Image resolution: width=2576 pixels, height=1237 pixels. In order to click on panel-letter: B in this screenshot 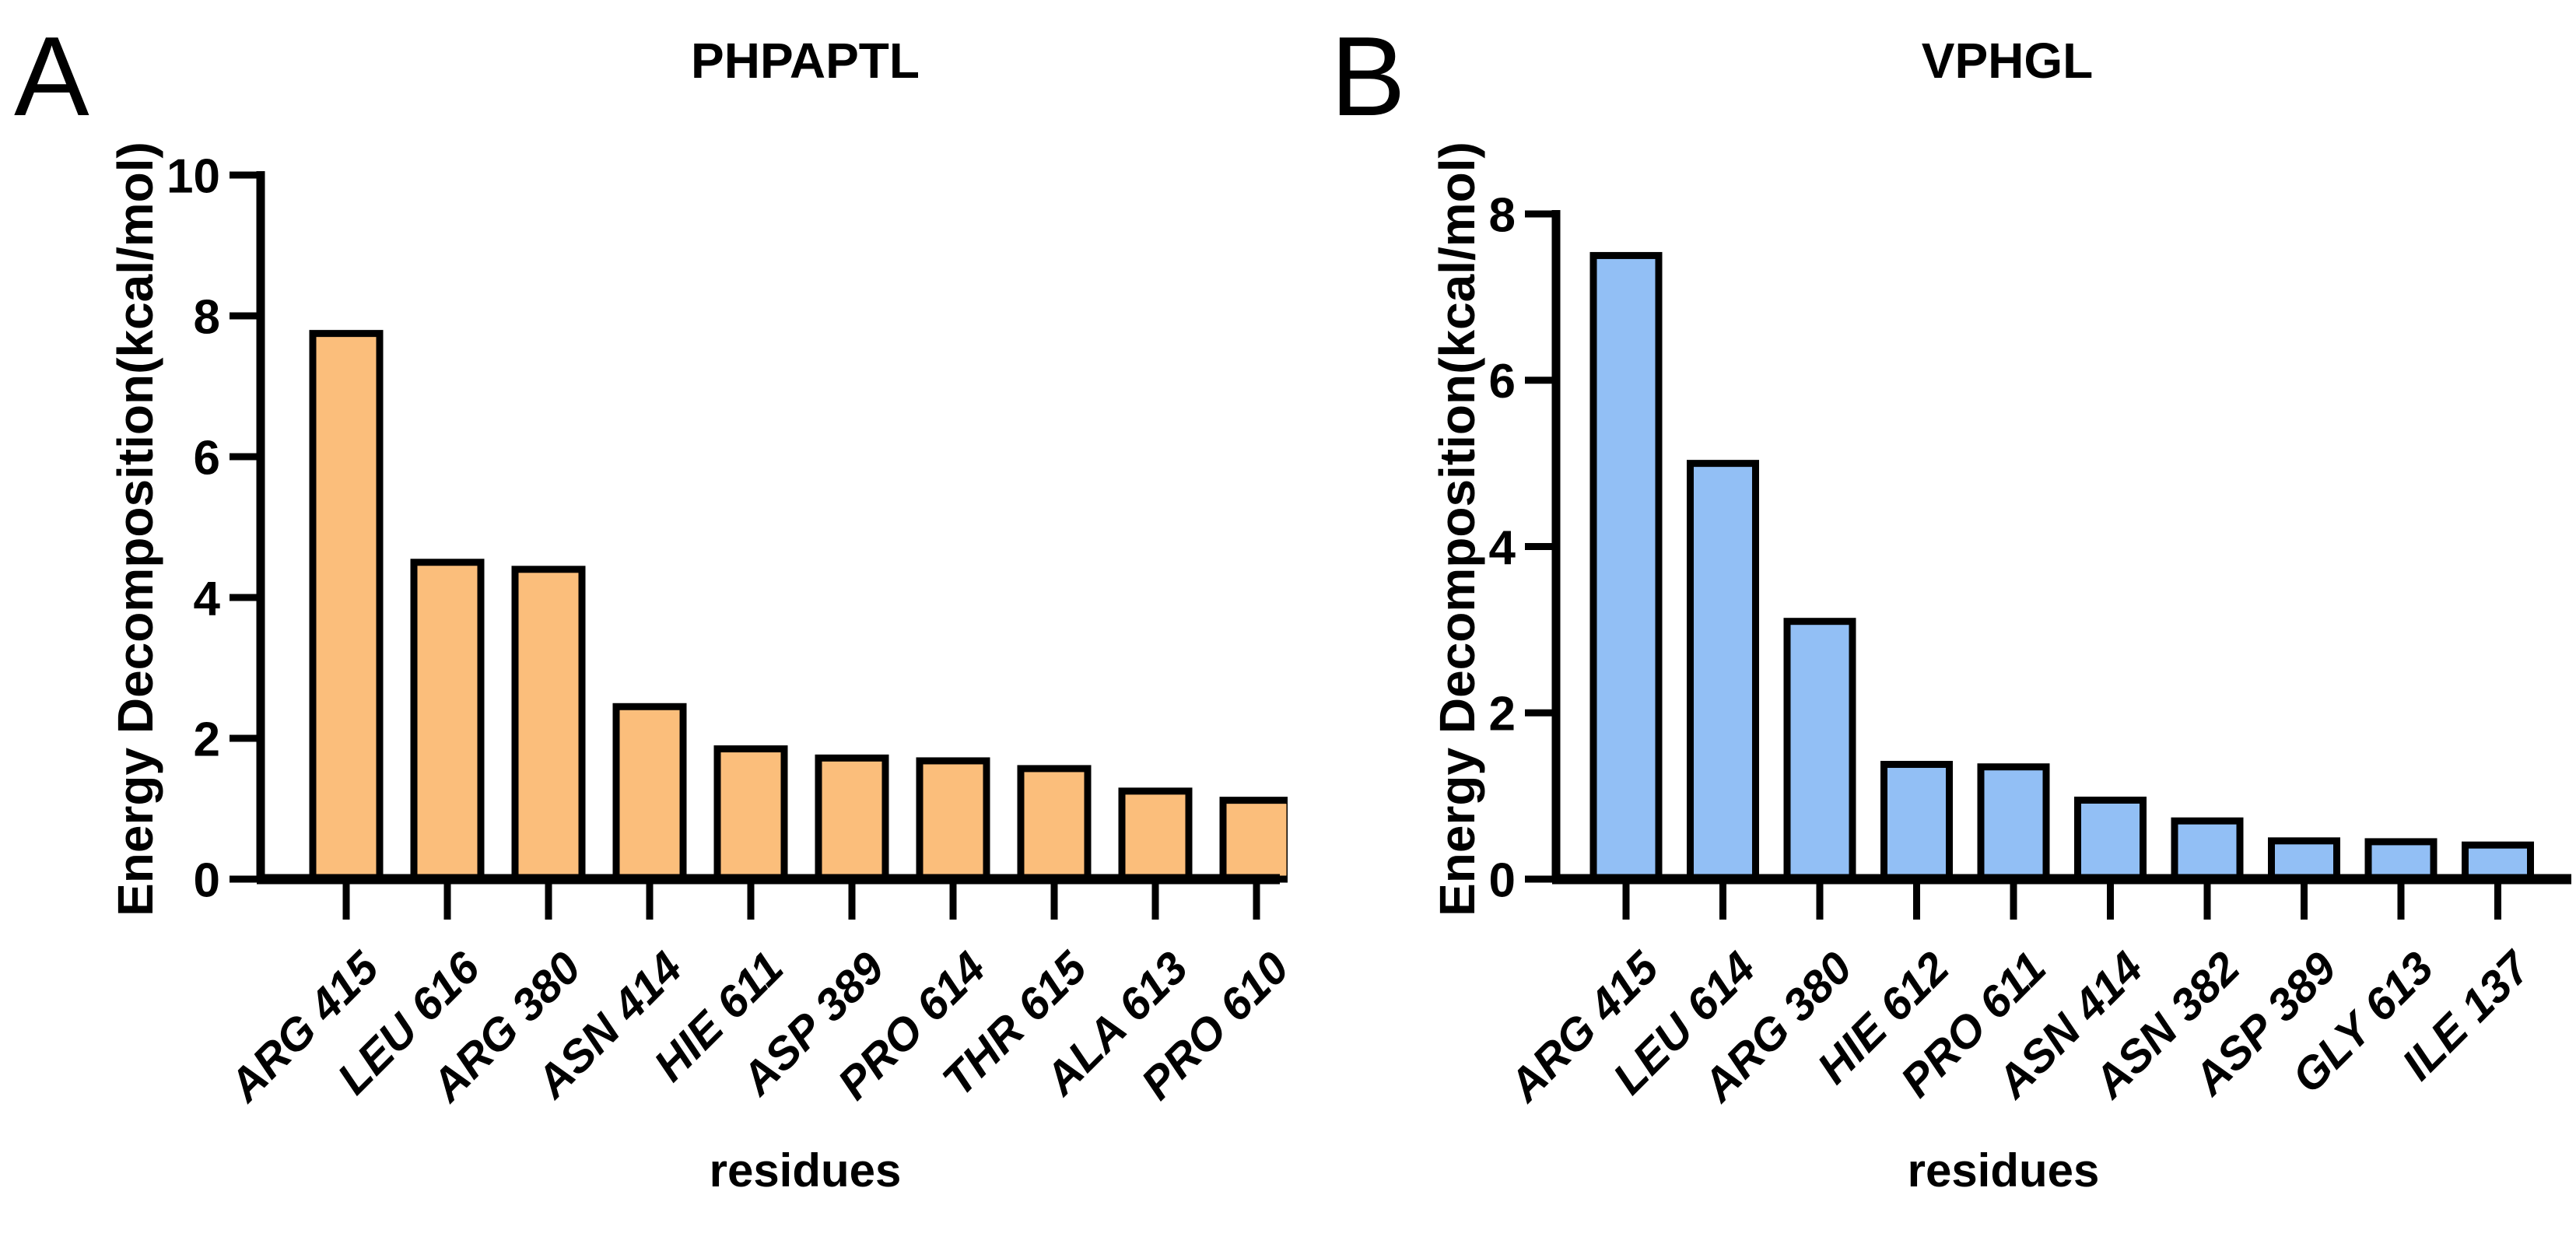, I will do `click(1368, 76)`.